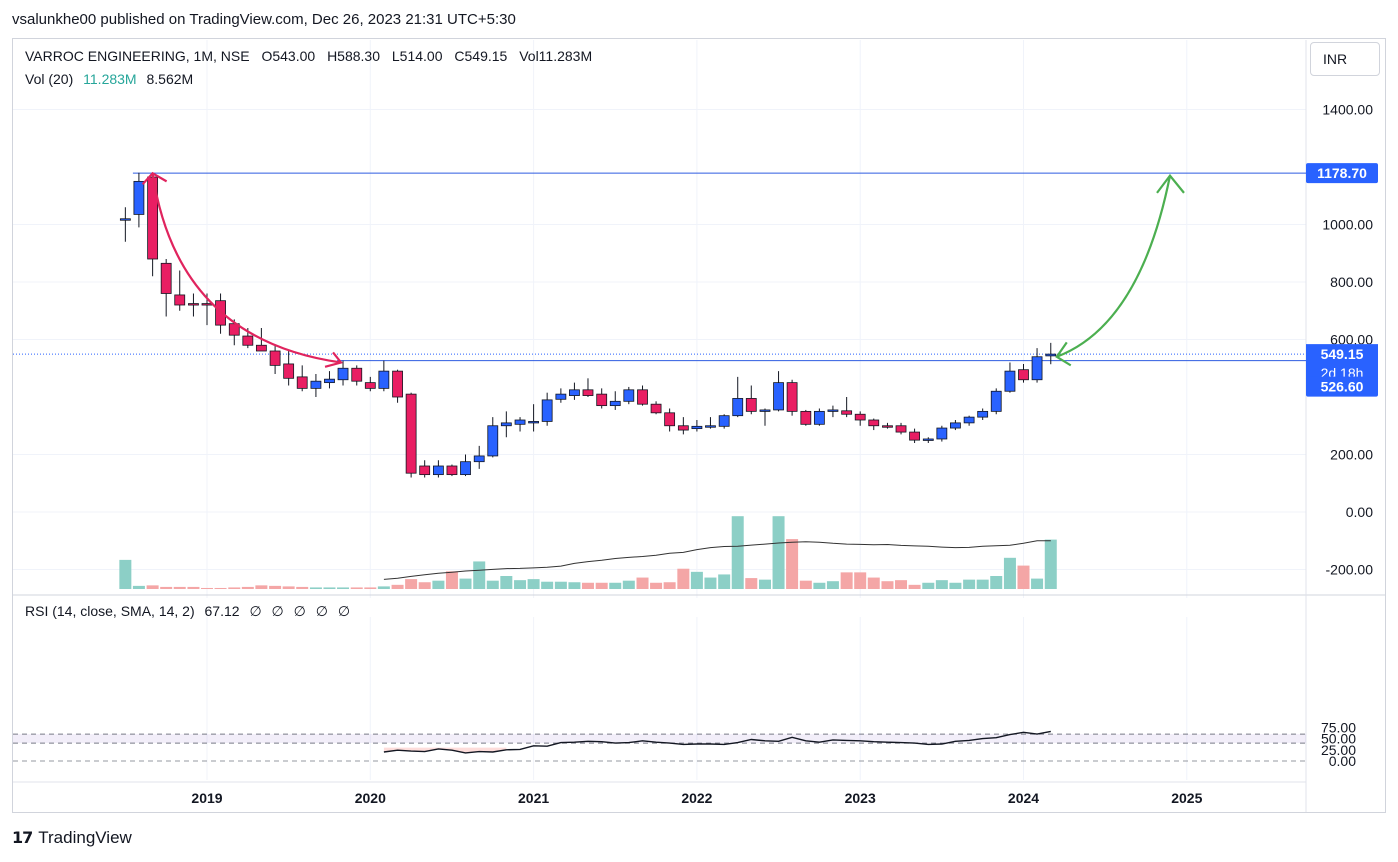  What do you see at coordinates (49, 79) in the screenshot?
I see `volume-indicator-label: Vol (20)` at bounding box center [49, 79].